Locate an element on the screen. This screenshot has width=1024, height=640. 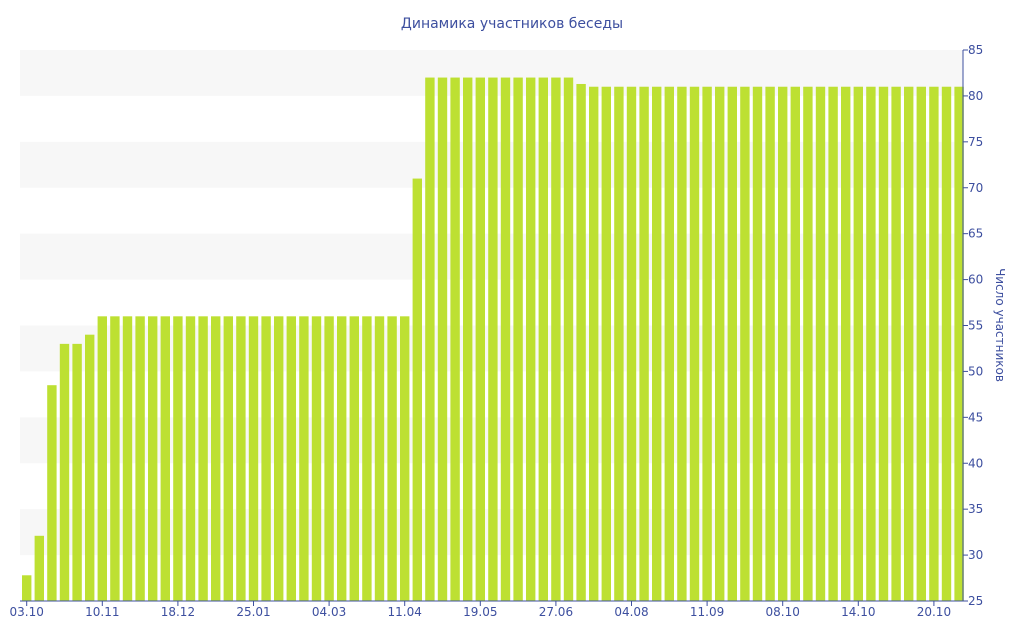
x-tick-label: 10.11 is located at coordinates (102, 612).